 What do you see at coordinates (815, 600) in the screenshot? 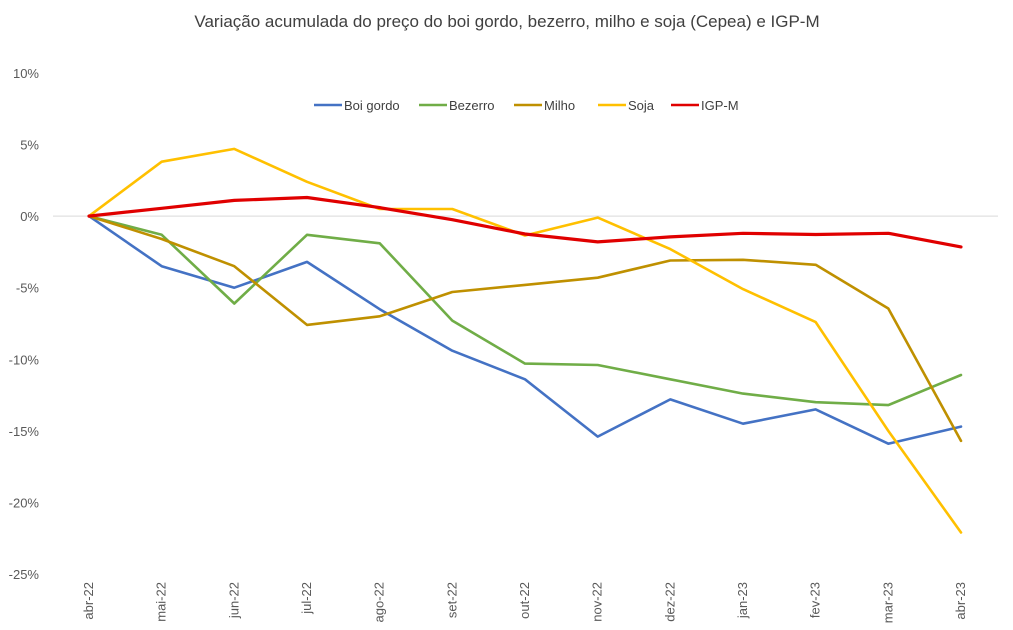
I see `x-tick-label: fev-23` at bounding box center [815, 600].